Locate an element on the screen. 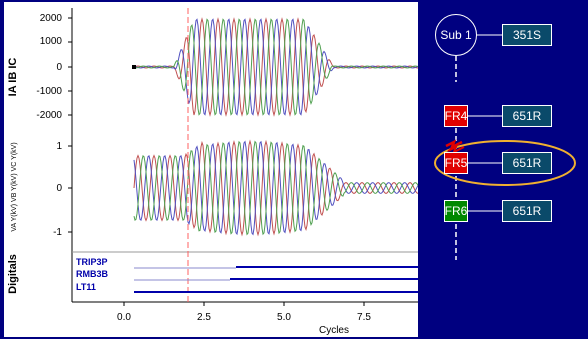 The height and width of the screenshot is (339, 588). bus-relay-box: 351S is located at coordinates (527, 35).